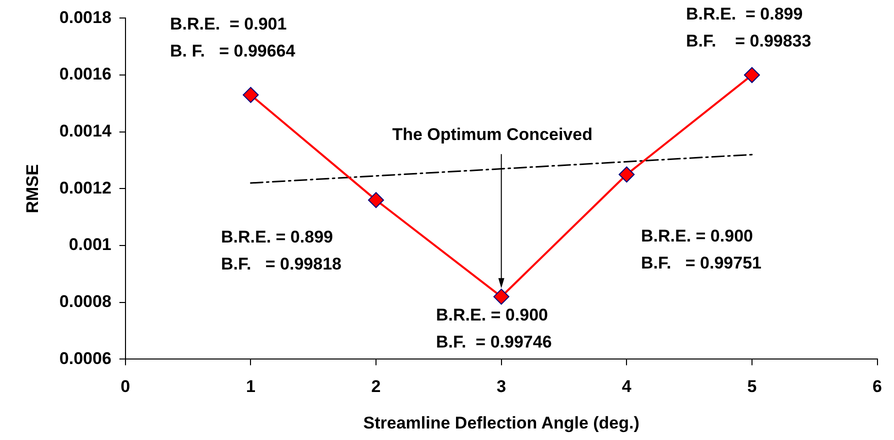 Image resolution: width=894 pixels, height=440 pixels. I want to click on y-tick-label: 0.0006, so click(85, 358).